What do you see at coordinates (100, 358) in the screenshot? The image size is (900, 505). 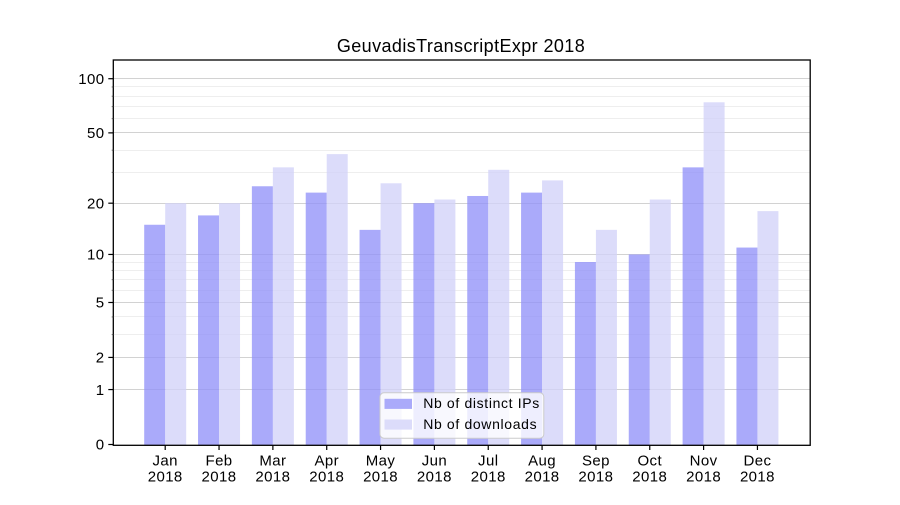 I see `svg-text: 2` at bounding box center [100, 358].